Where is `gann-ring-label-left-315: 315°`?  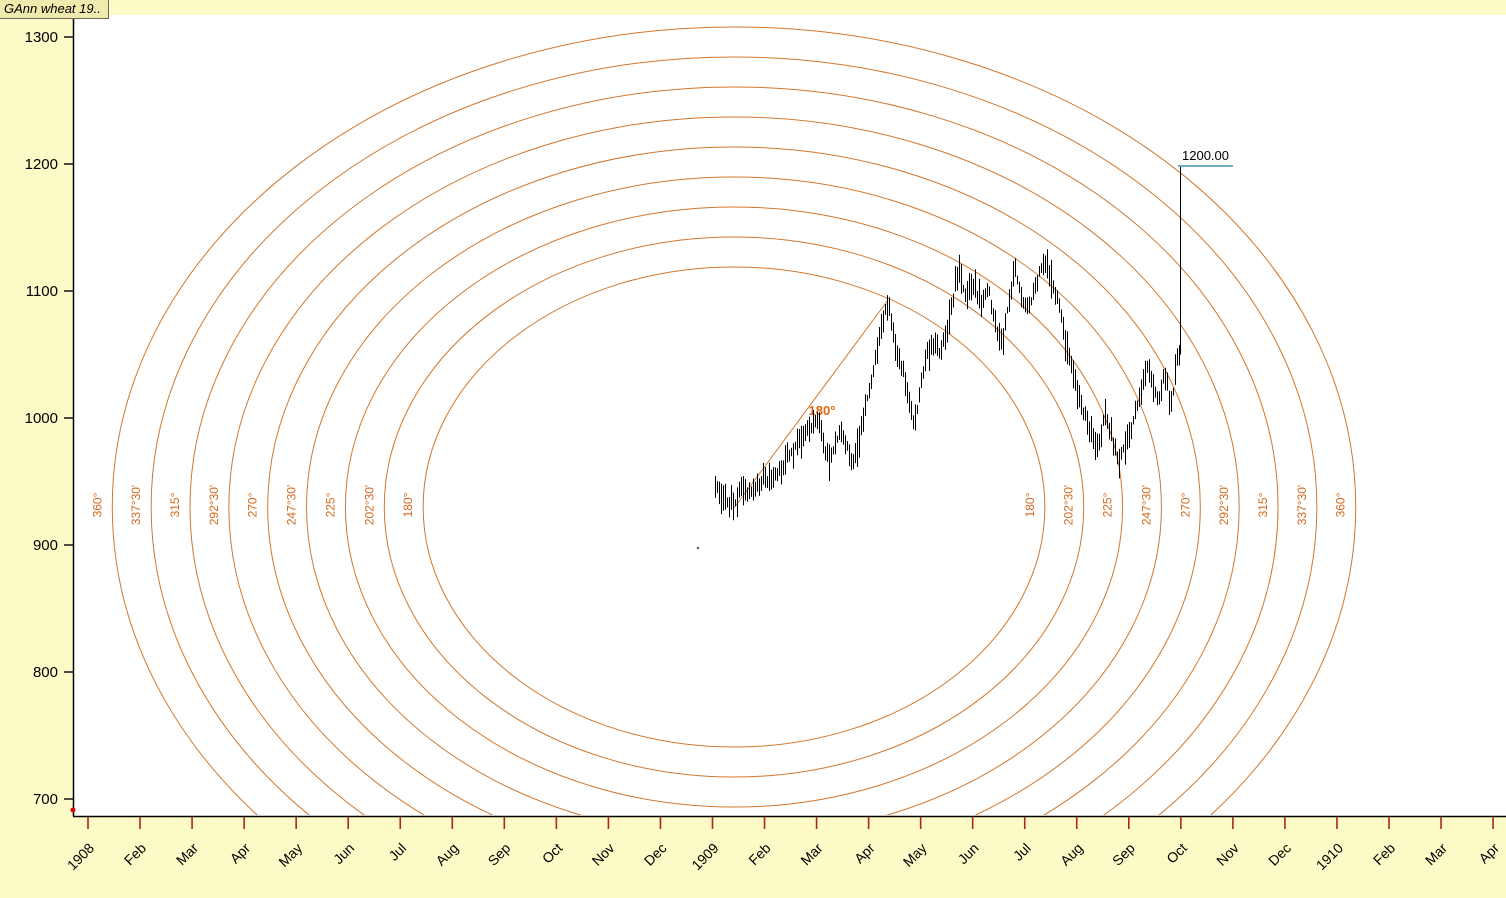 gann-ring-label-left-315: 315° is located at coordinates (175, 504).